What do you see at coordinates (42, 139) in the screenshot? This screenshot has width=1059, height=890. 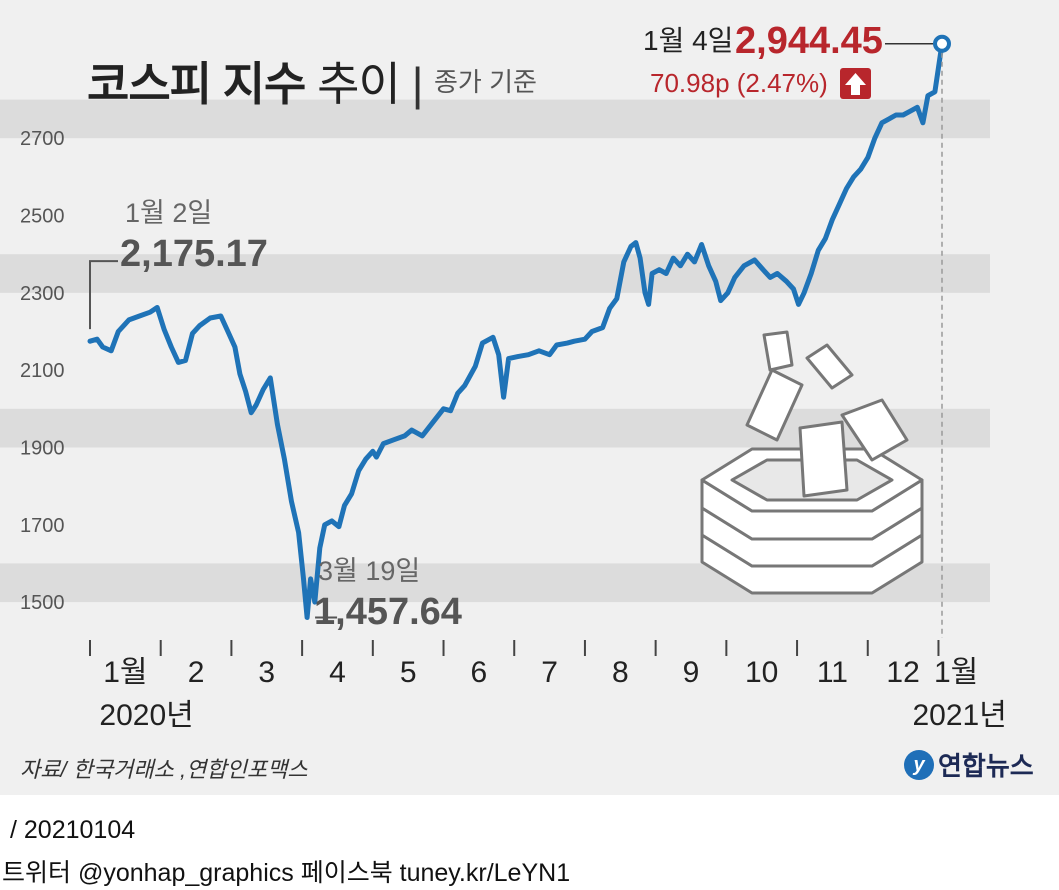 I see `y-tick-label: 2700` at bounding box center [42, 139].